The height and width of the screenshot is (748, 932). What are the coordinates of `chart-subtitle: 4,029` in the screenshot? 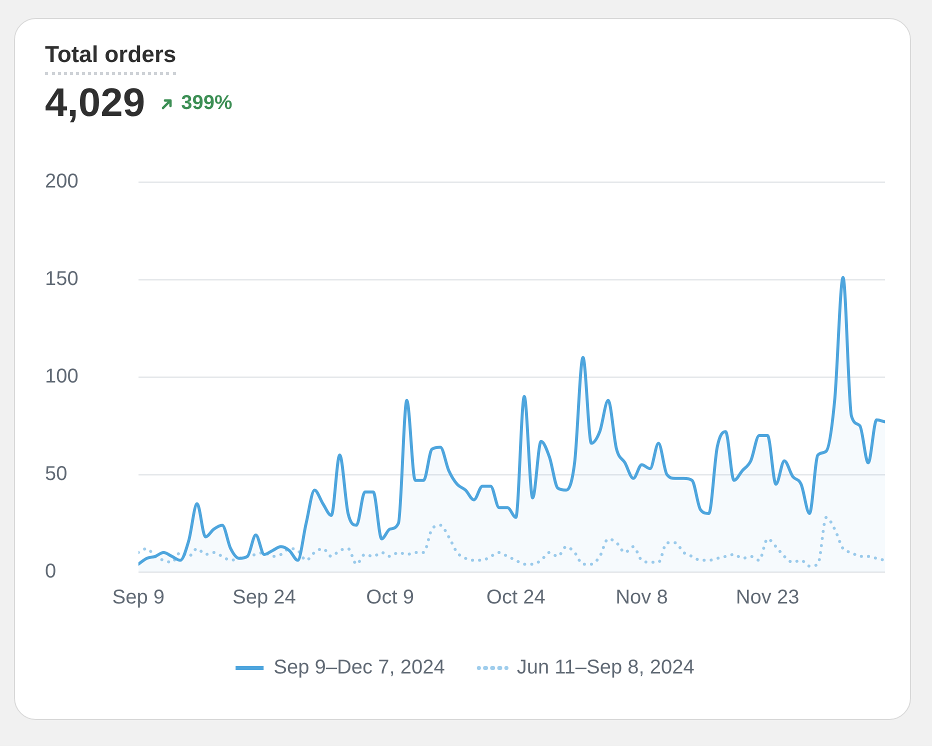 It's located at (95, 103).